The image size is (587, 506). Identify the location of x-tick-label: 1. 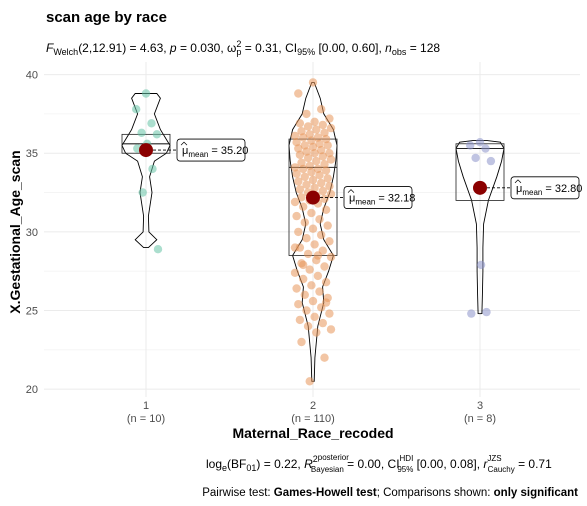
(146, 406).